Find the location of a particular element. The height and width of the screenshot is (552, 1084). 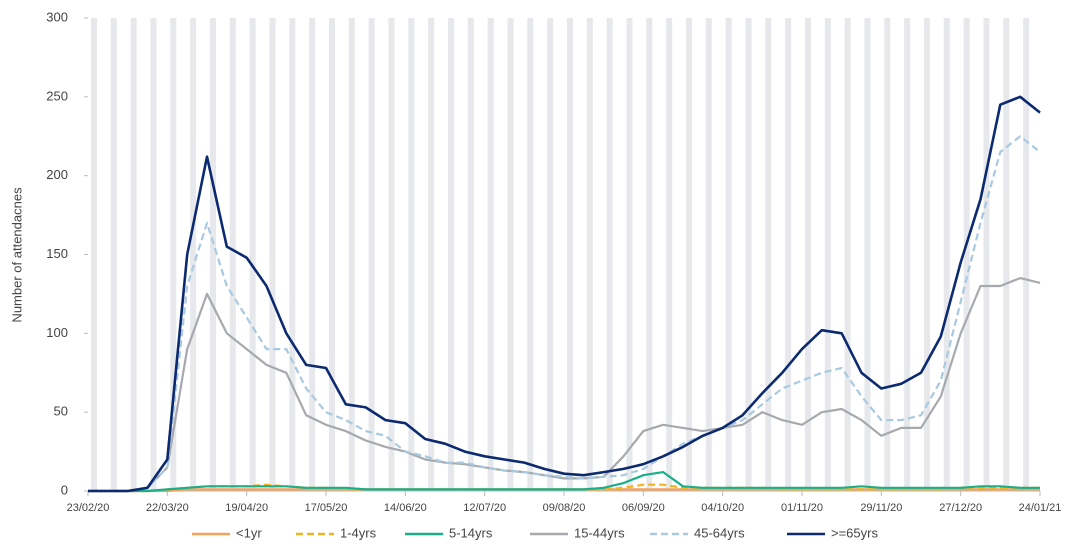

x-tick-label: 27/12/20 is located at coordinates (960, 508).